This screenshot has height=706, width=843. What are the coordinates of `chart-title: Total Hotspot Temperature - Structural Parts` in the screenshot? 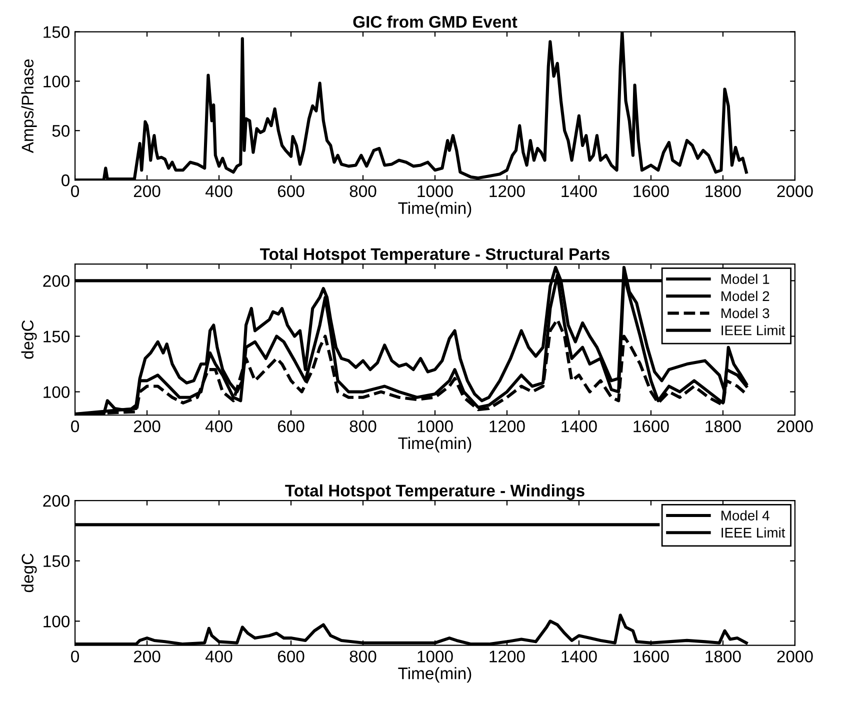 It's located at (435, 256).